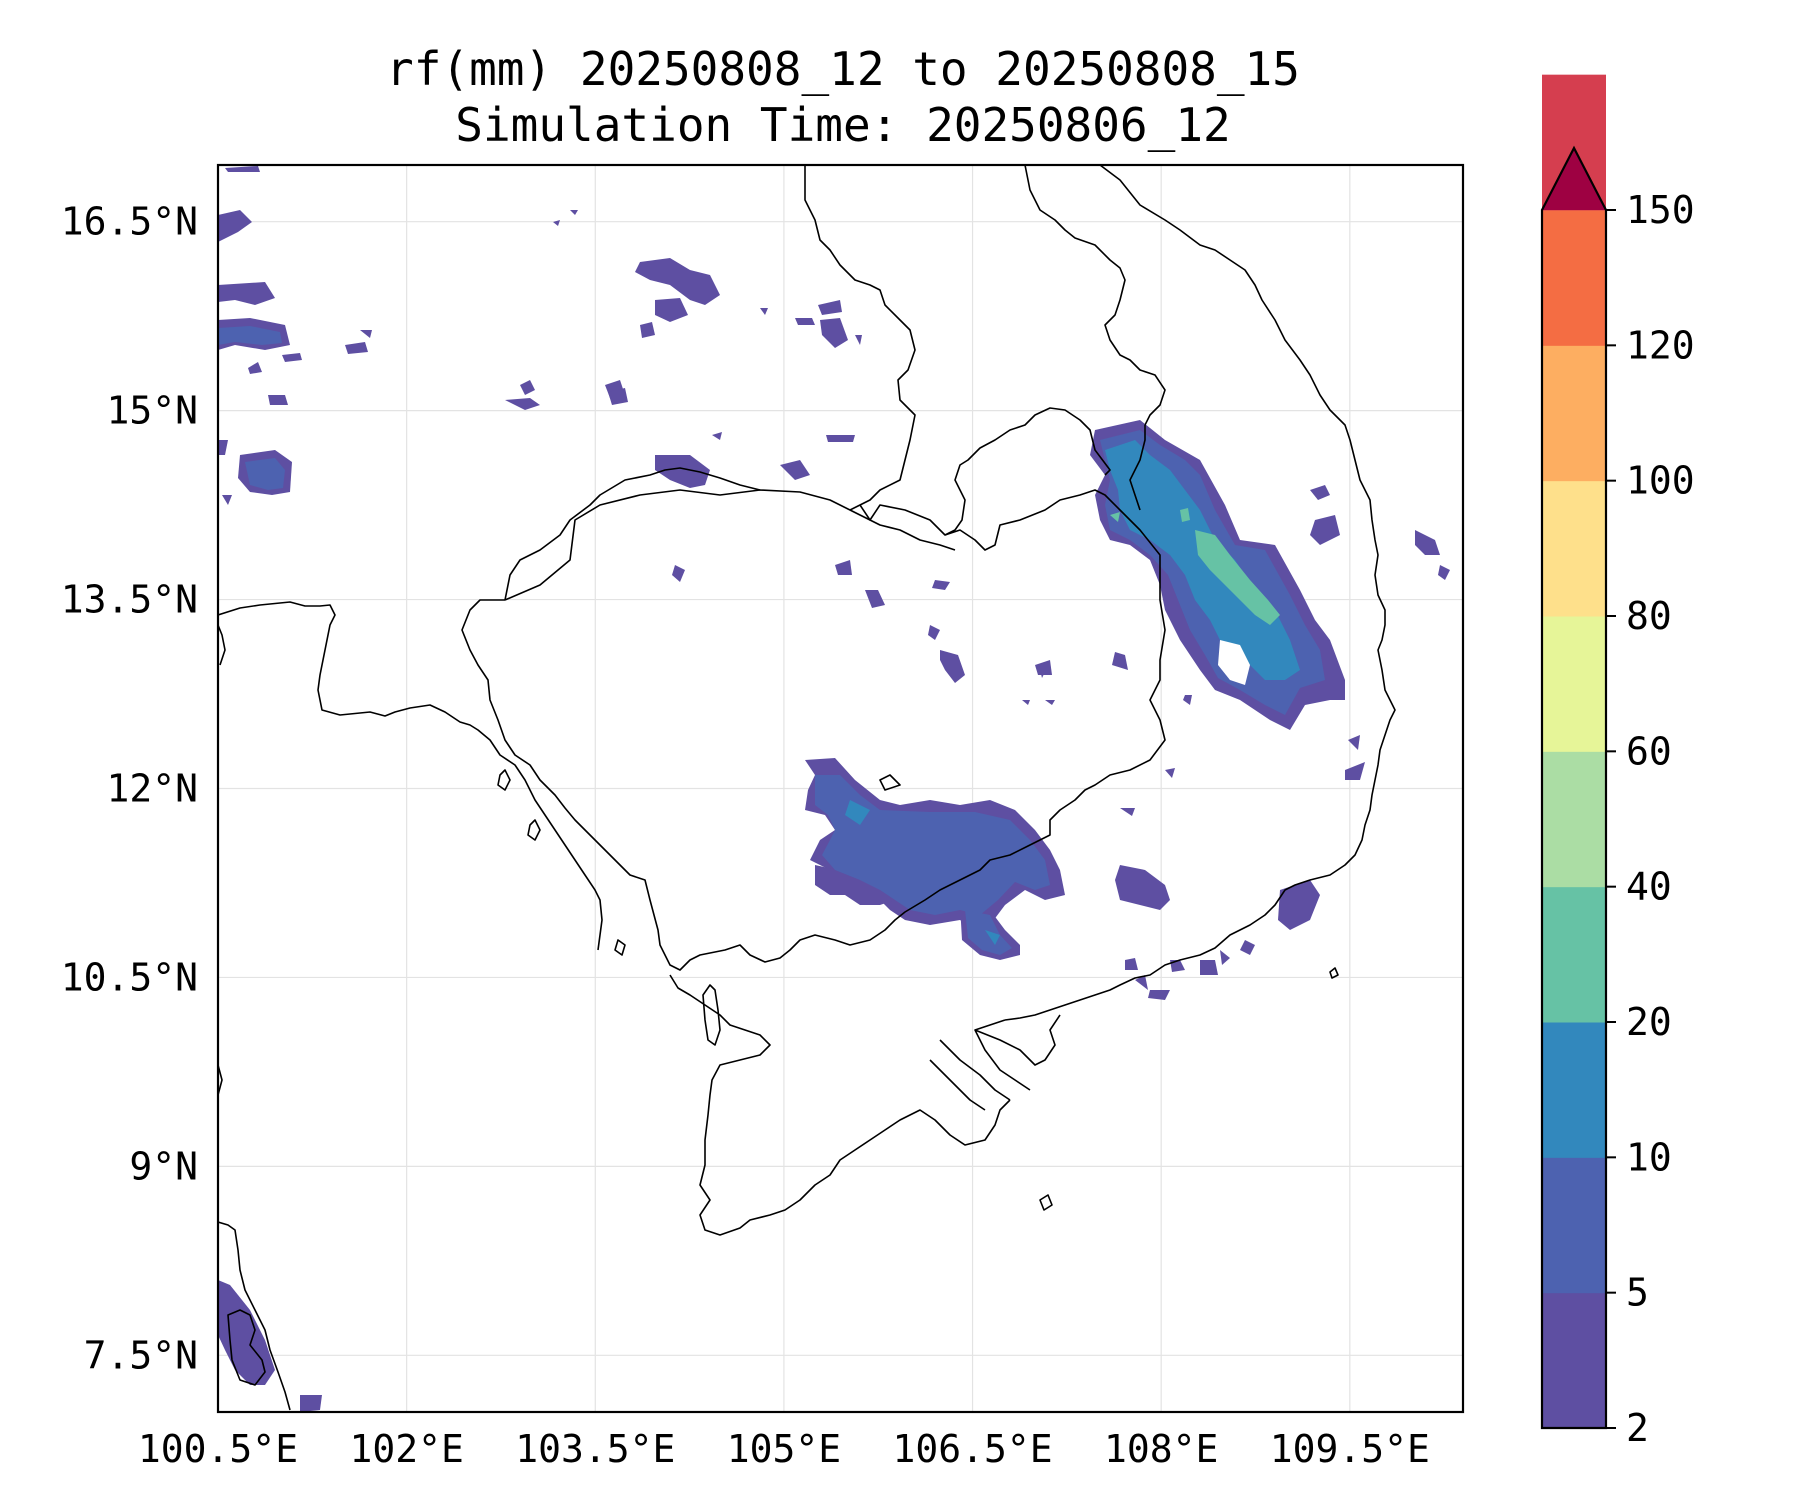 The width and height of the screenshot is (1800, 1500). Describe the element at coordinates (1617, 762) in the screenshot. I see `colorbar: 2 5 10 20 40 60 80 100 120 150` at that location.